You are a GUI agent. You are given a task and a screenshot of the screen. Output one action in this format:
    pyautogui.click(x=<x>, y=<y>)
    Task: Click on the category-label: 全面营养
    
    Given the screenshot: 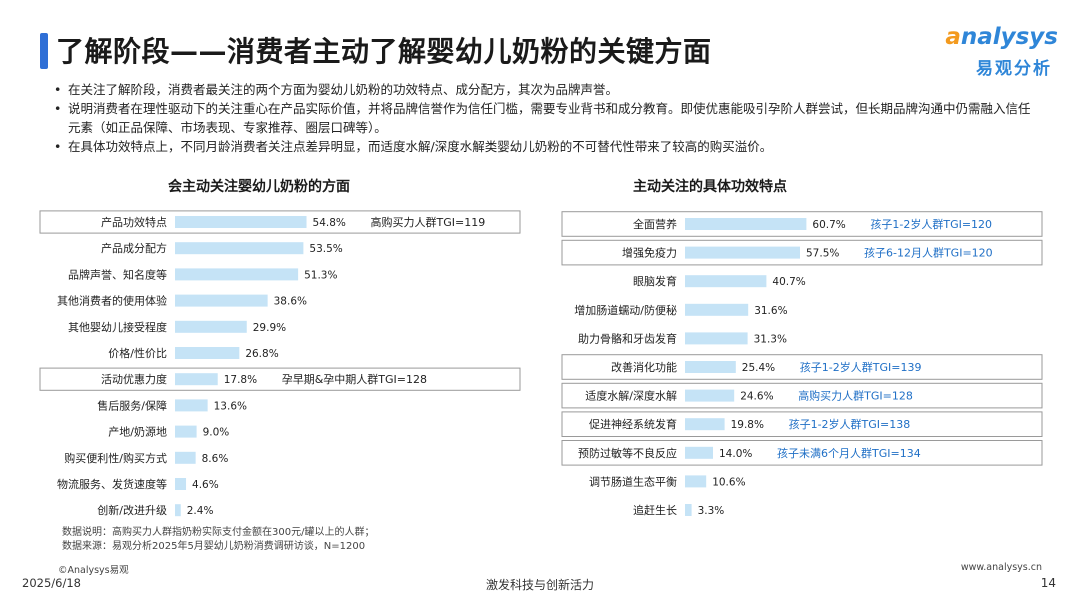 What is the action you would take?
    pyautogui.click(x=655, y=224)
    